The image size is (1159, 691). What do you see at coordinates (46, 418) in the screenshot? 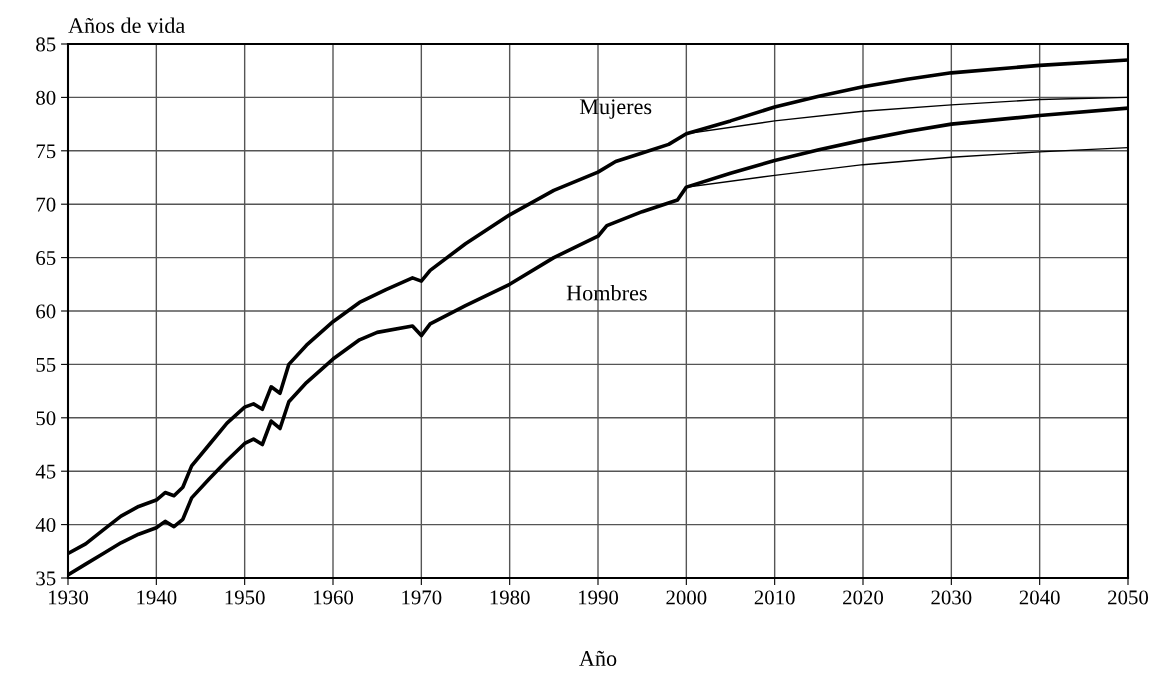
I see `y-tick-label: 50` at bounding box center [46, 418].